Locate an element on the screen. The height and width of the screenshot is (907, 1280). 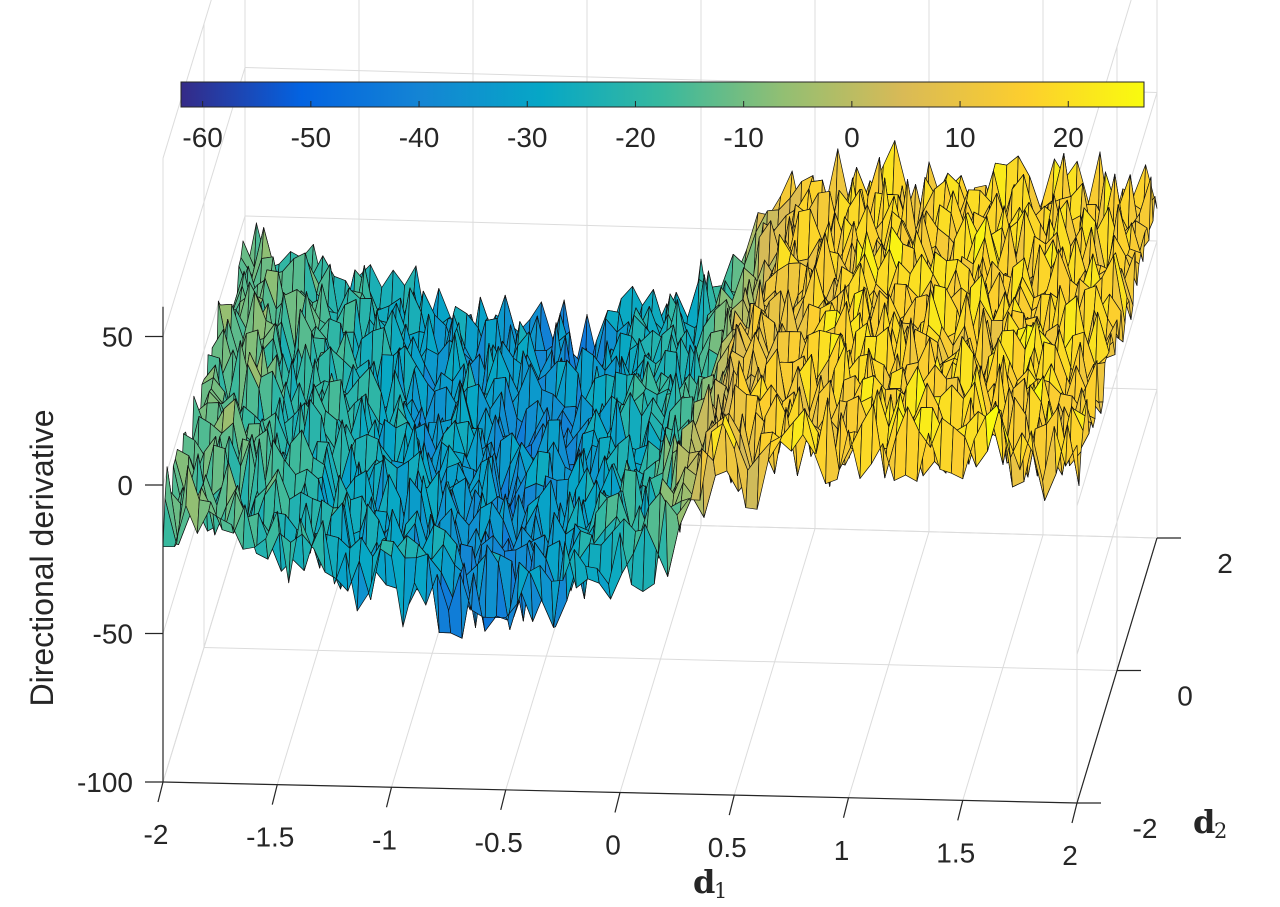
colorbar-bar is located at coordinates (662, 94).